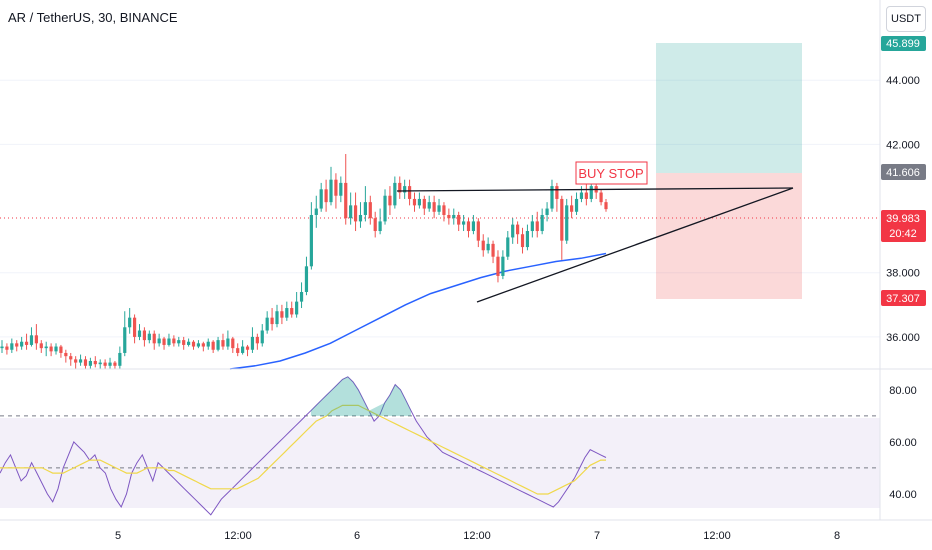 Image resolution: width=932 pixels, height=550 pixels. Describe the element at coordinates (597, 536) in the screenshot. I see `time-tick-label: 7` at that location.